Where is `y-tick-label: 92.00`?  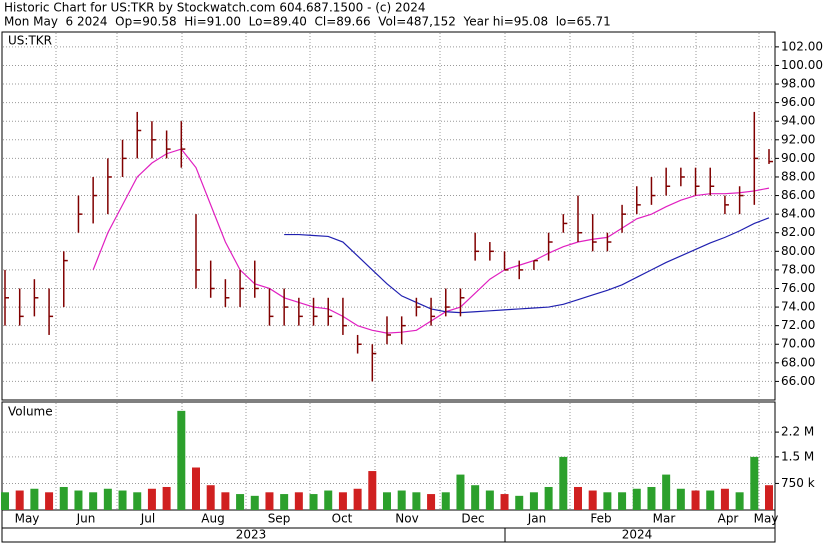
y-tick-label: 92.00 is located at coordinates (798, 139).